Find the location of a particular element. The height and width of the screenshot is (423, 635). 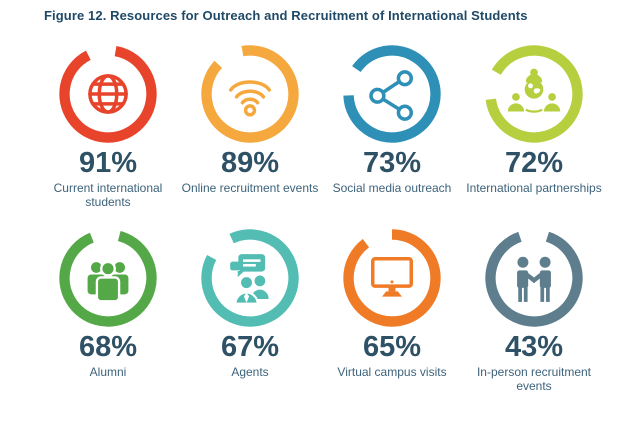

stat-item-agents: 67% Agents is located at coordinates (250, 312).